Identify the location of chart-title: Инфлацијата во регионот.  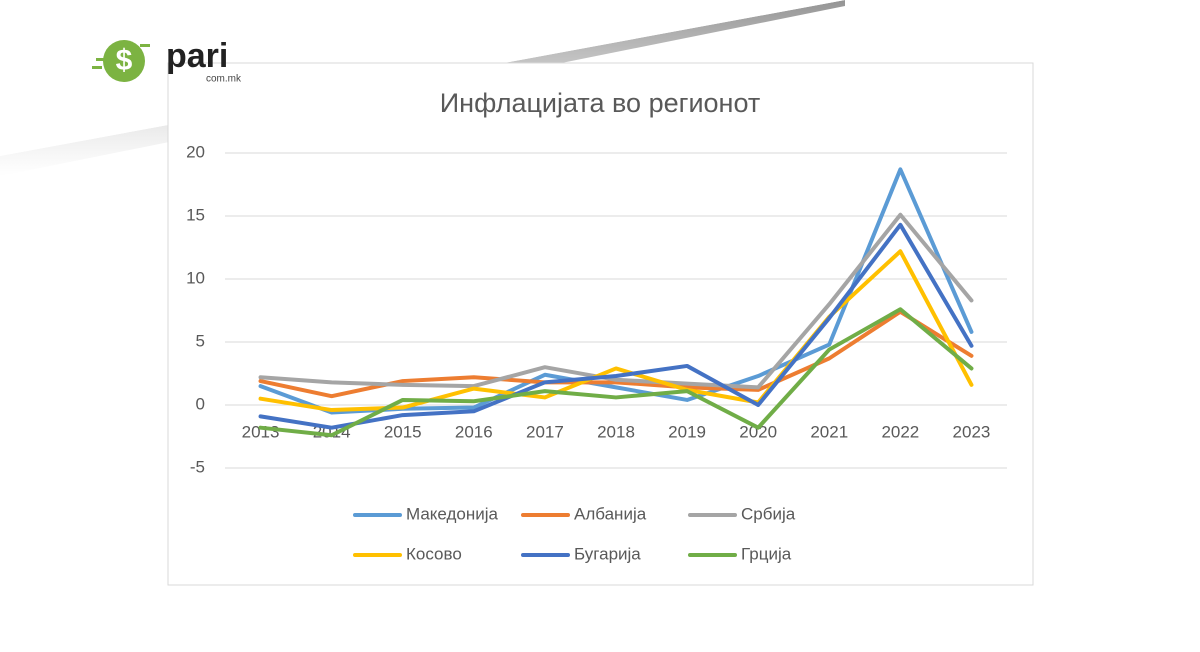
(600, 103).